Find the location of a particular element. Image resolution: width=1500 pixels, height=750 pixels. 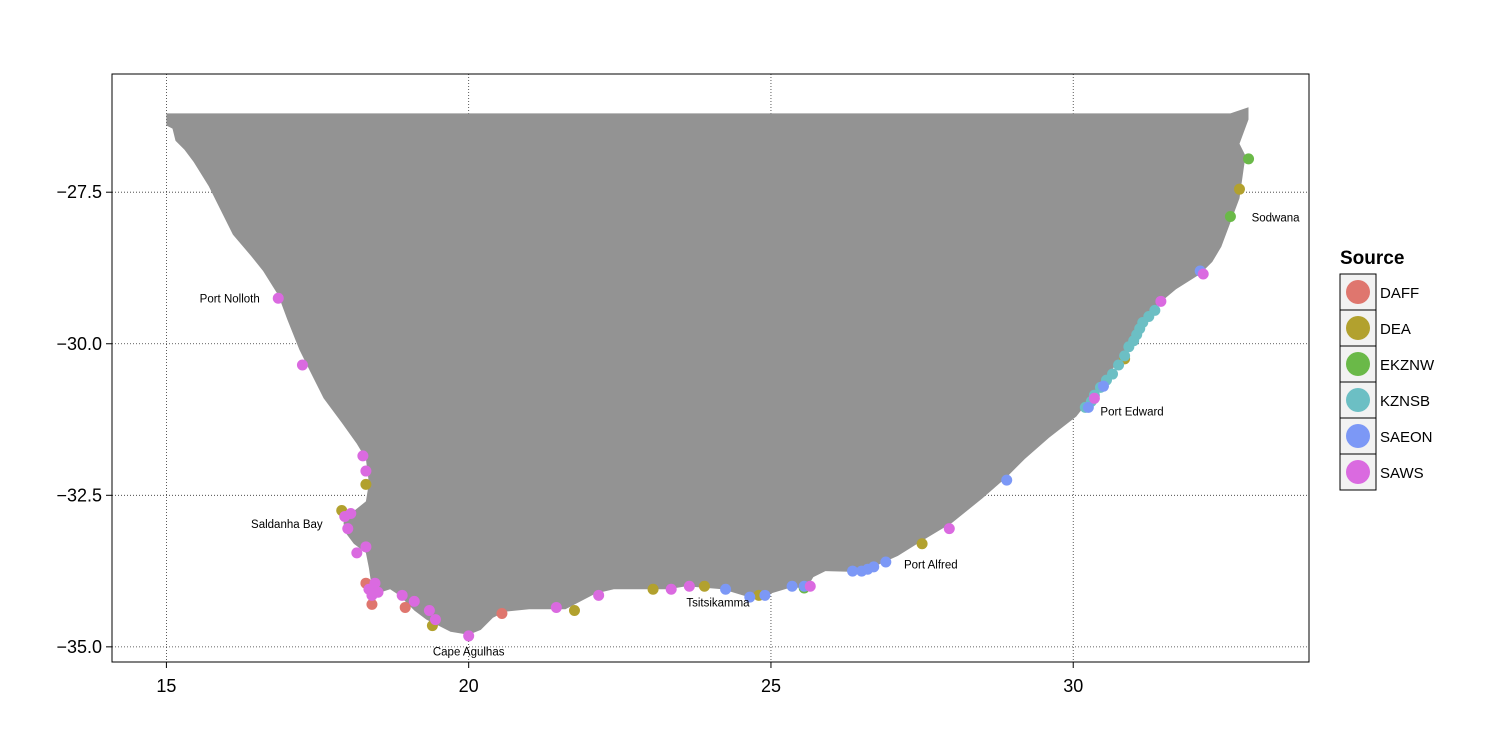

legend-label: EKZNW is located at coordinates (1407, 365).